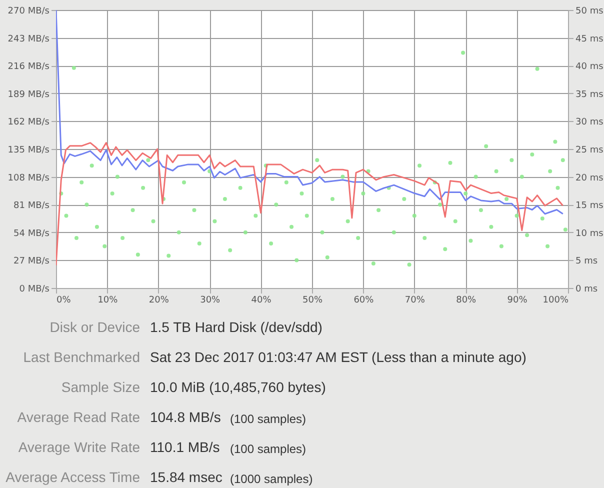 The height and width of the screenshot is (488, 604). What do you see at coordinates (78, 417) in the screenshot?
I see `text: Average Read Rate` at bounding box center [78, 417].